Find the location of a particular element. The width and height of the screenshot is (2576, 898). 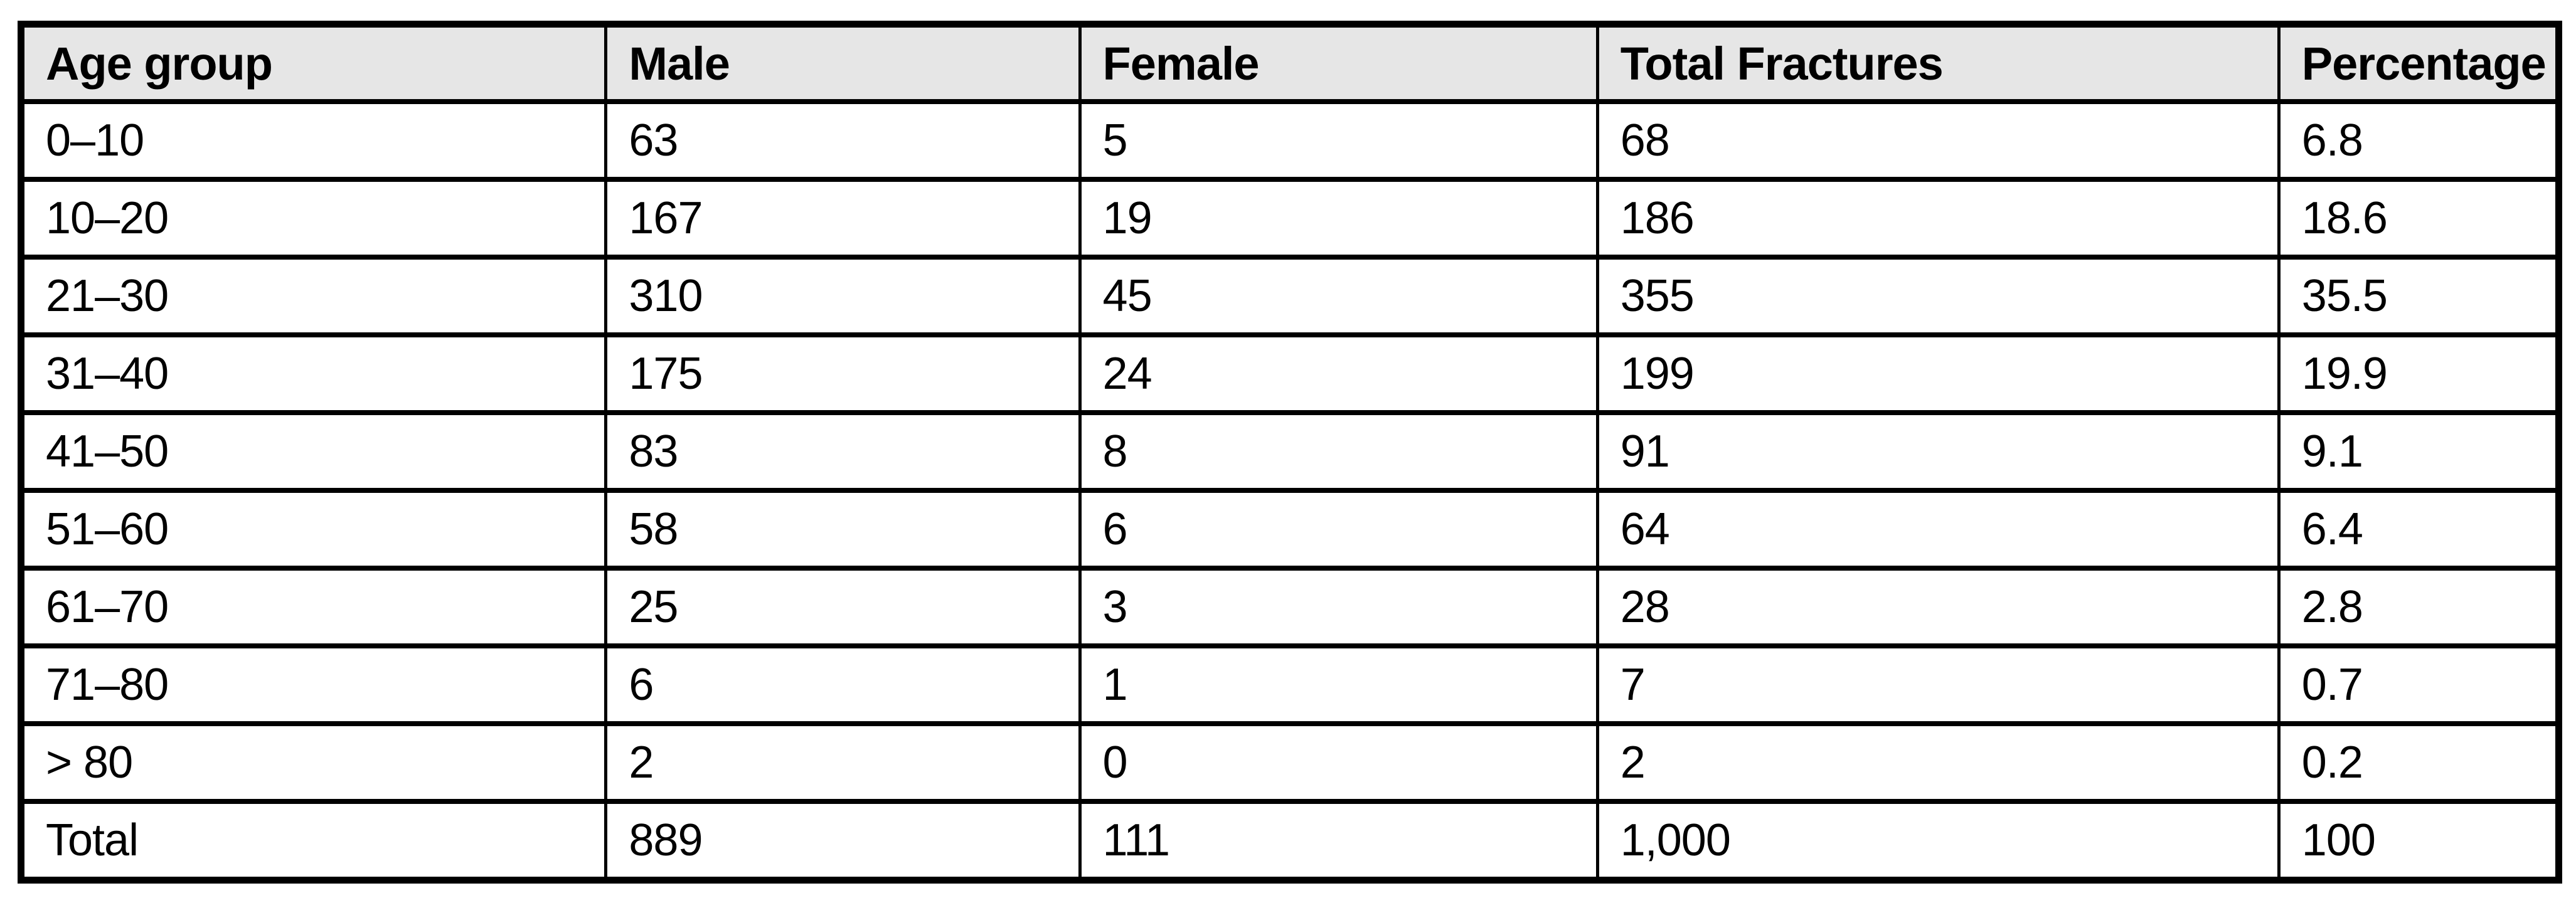

table-cell: 45 is located at coordinates (1338, 295).